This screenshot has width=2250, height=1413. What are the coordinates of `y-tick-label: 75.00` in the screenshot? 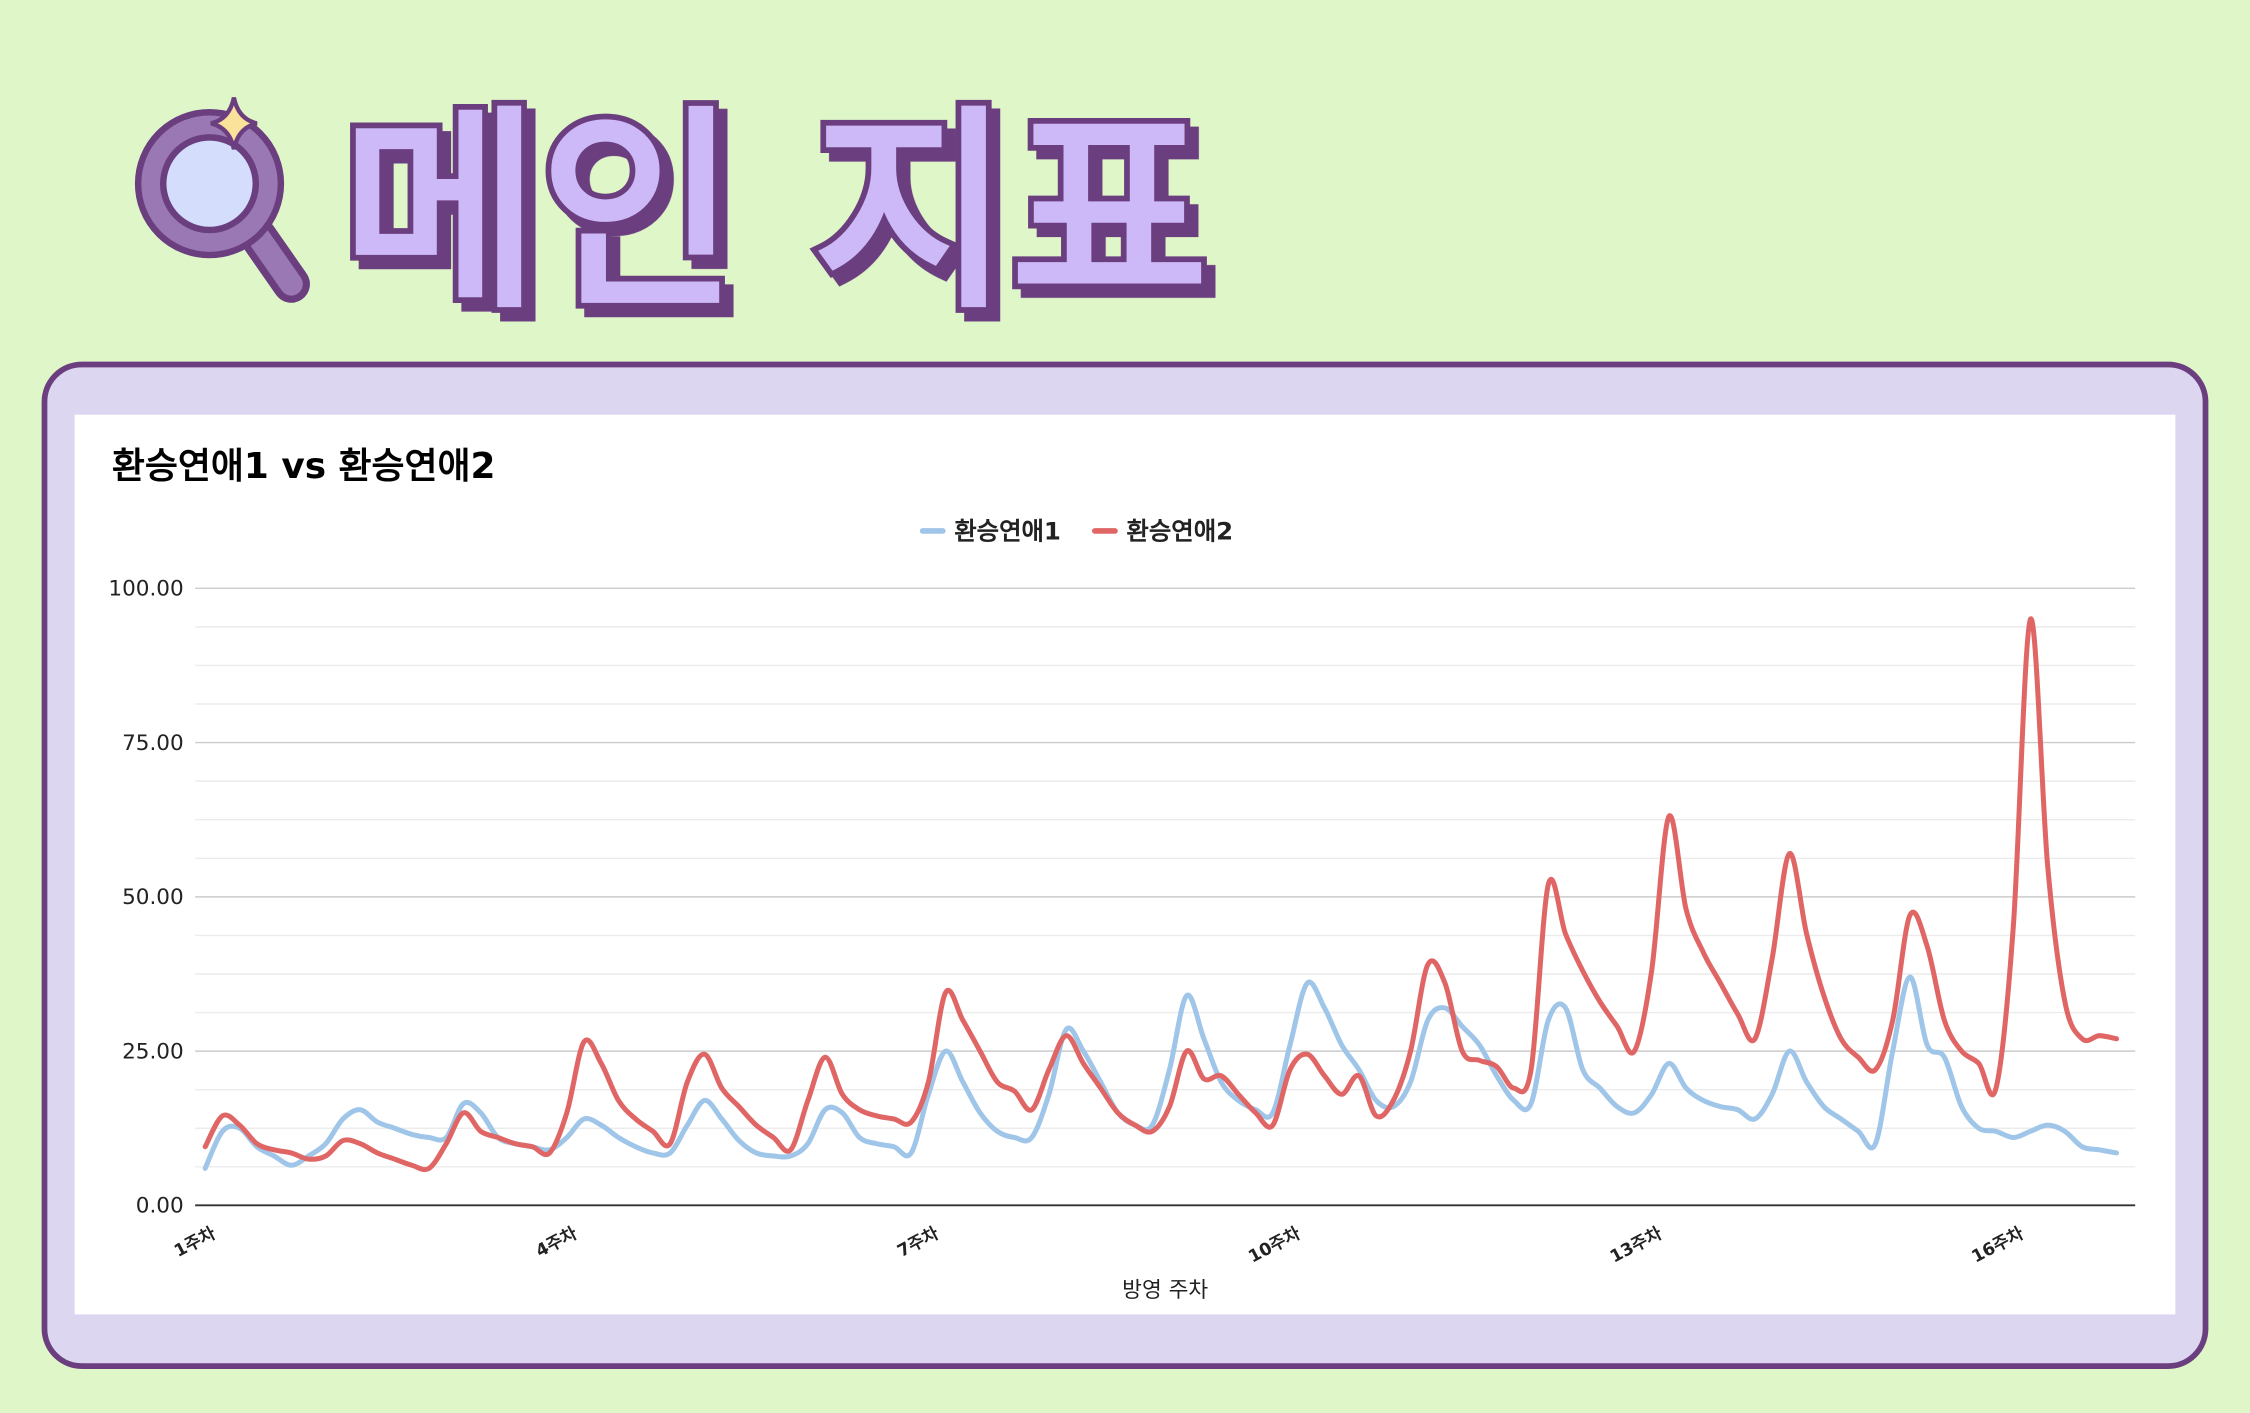 It's located at (153, 743).